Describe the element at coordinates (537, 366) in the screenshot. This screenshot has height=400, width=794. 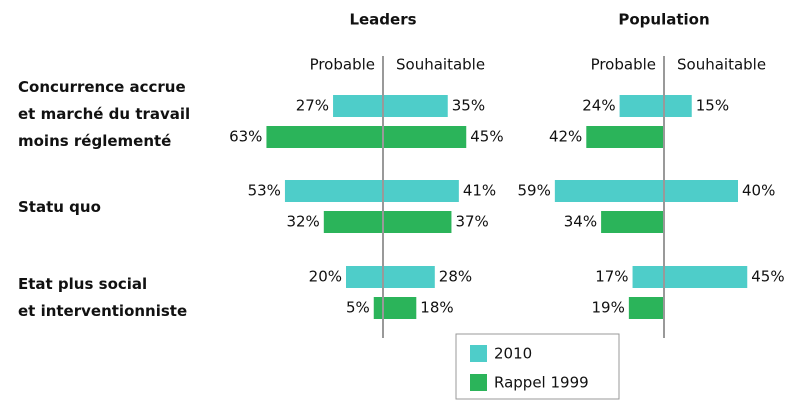
I see `legend-box` at that location.